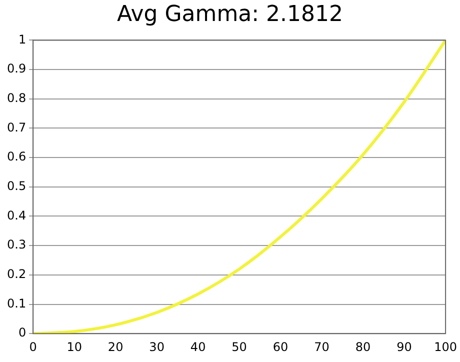 The height and width of the screenshot is (362, 460). I want to click on y-tick-label: 0.6, so click(16, 157).